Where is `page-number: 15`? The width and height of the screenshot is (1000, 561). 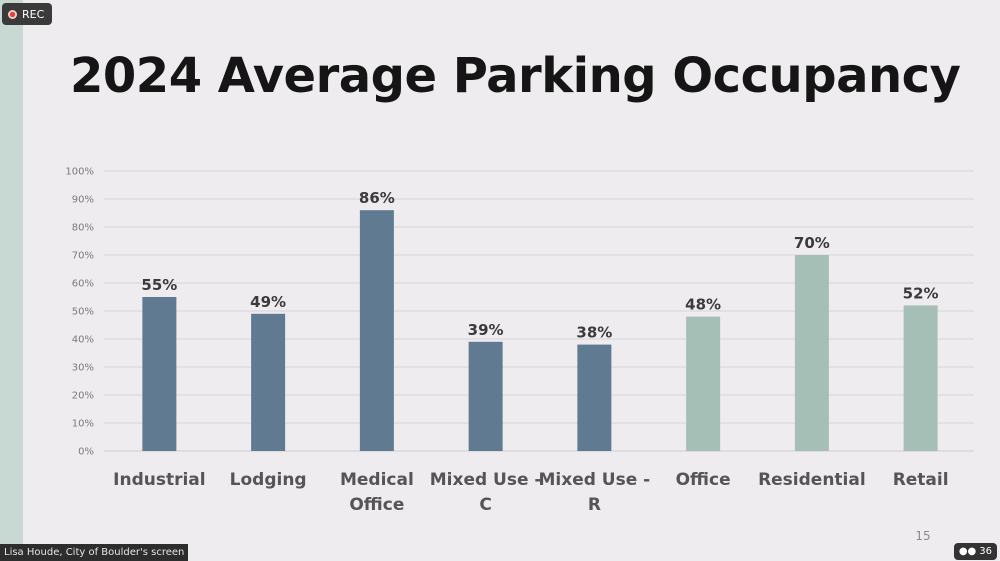
page-number: 15 is located at coordinates (923, 536).